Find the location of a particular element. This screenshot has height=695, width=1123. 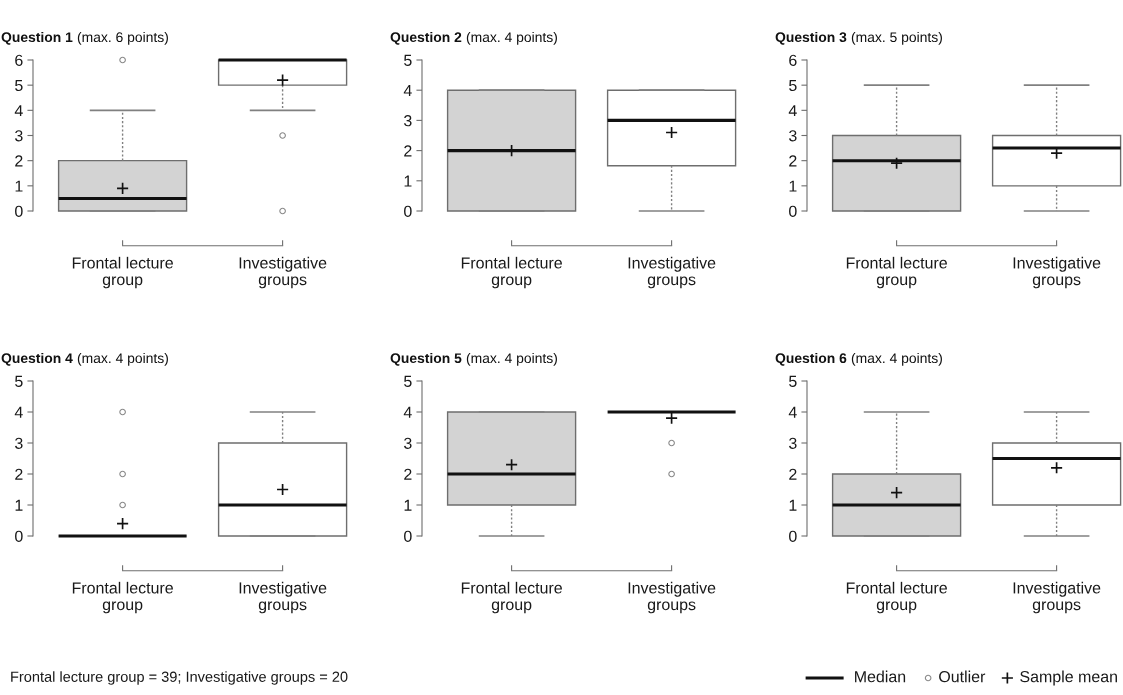

text: Median is located at coordinates (880, 676).